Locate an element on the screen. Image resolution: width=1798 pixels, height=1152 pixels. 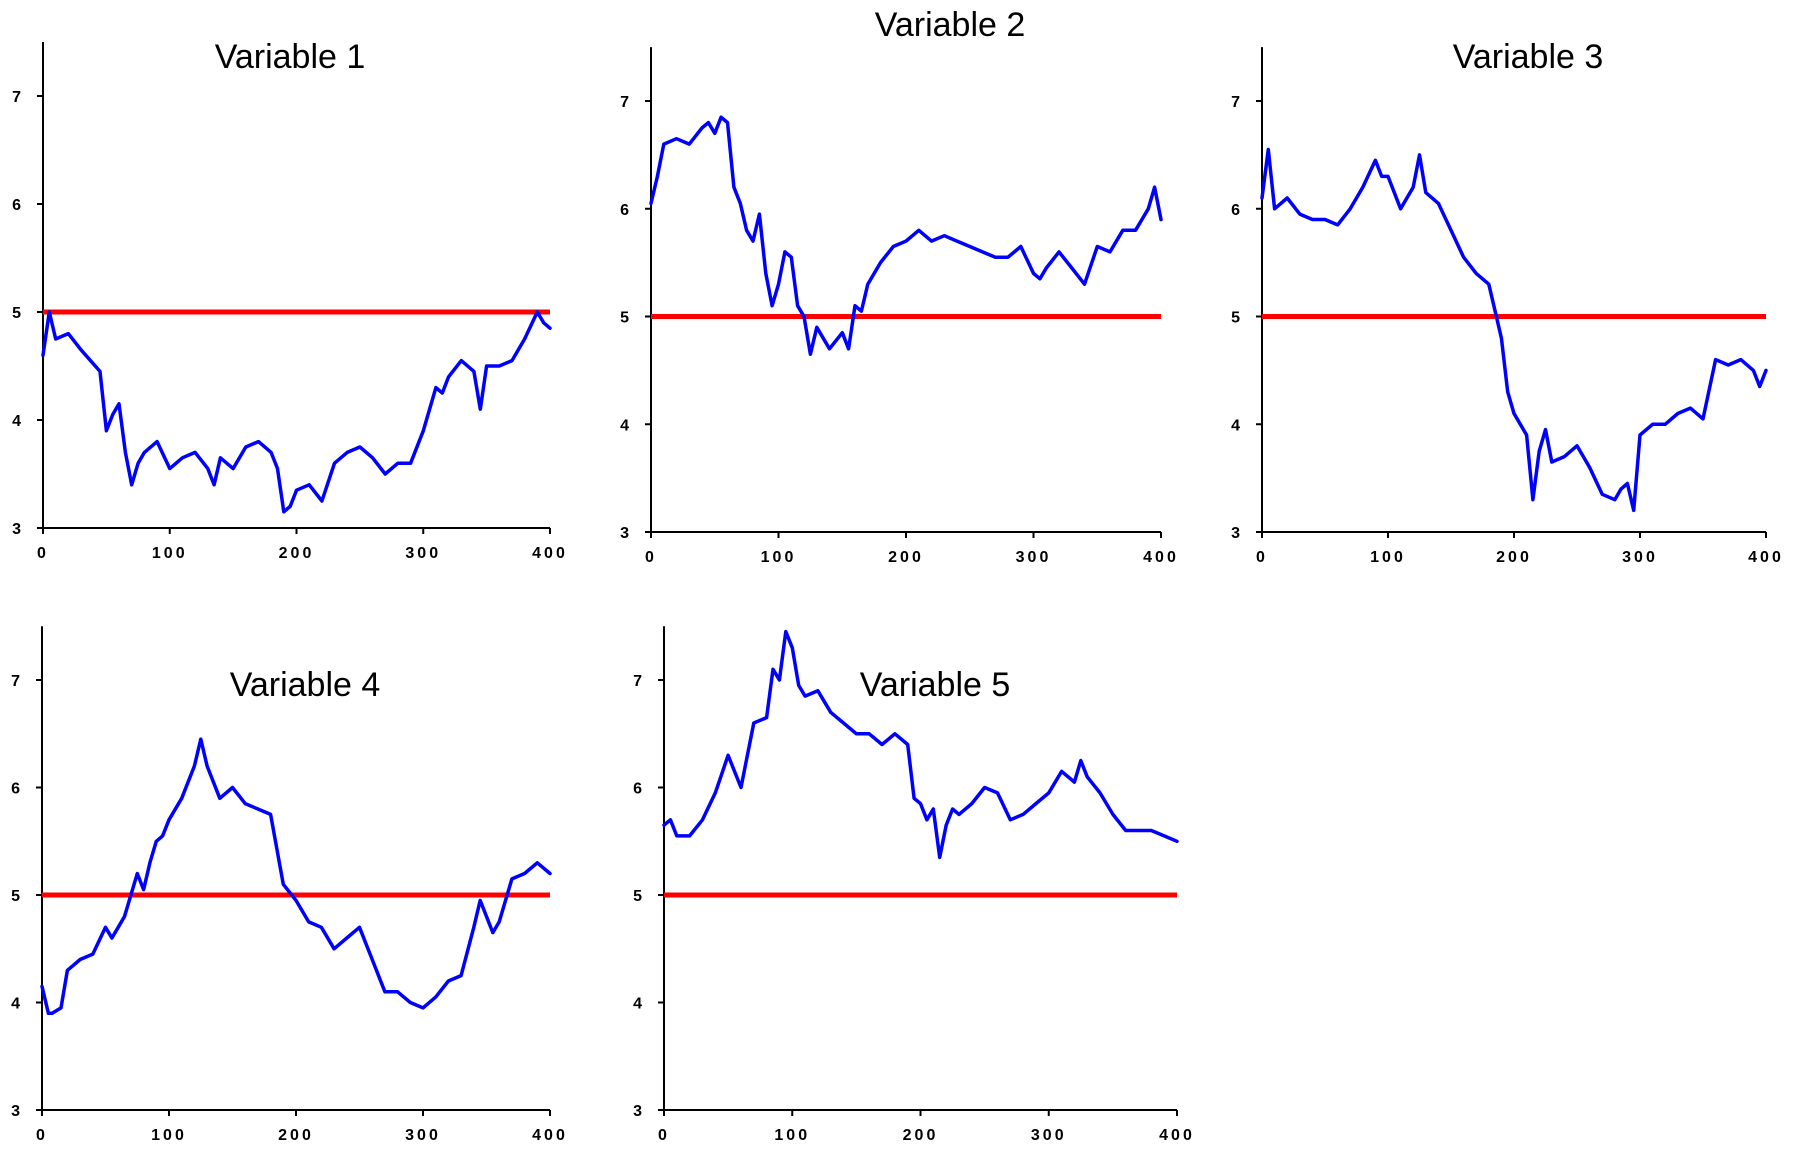
panel-1-y-tick-label: 4 is located at coordinates (16, 421).